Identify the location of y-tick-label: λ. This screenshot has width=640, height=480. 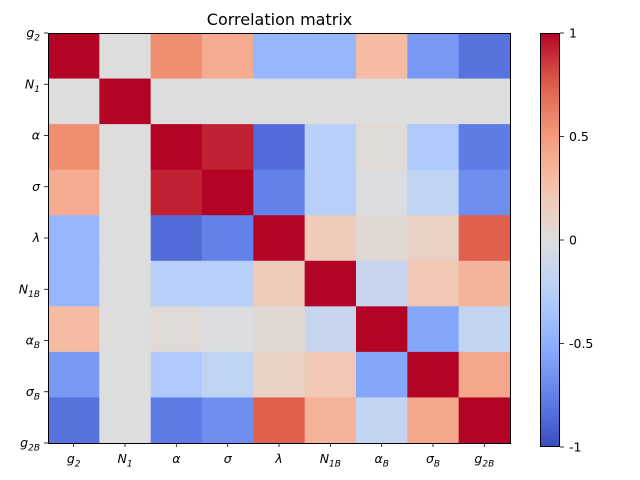
(36, 237).